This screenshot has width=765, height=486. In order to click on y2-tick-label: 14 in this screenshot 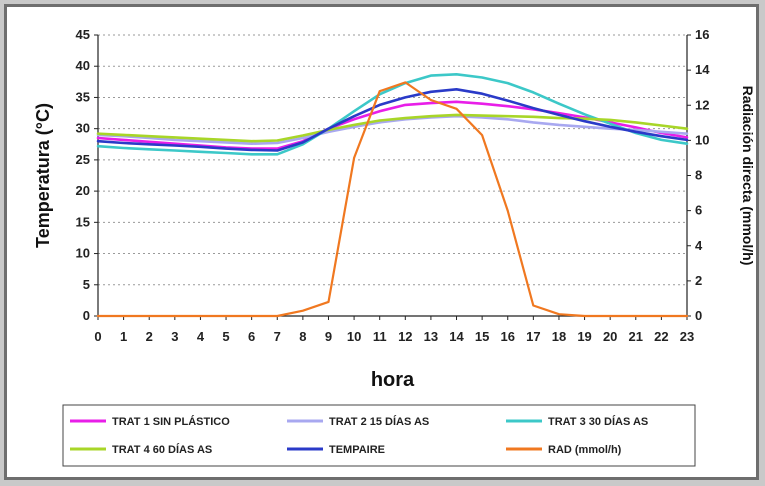, I will do `click(702, 69)`.